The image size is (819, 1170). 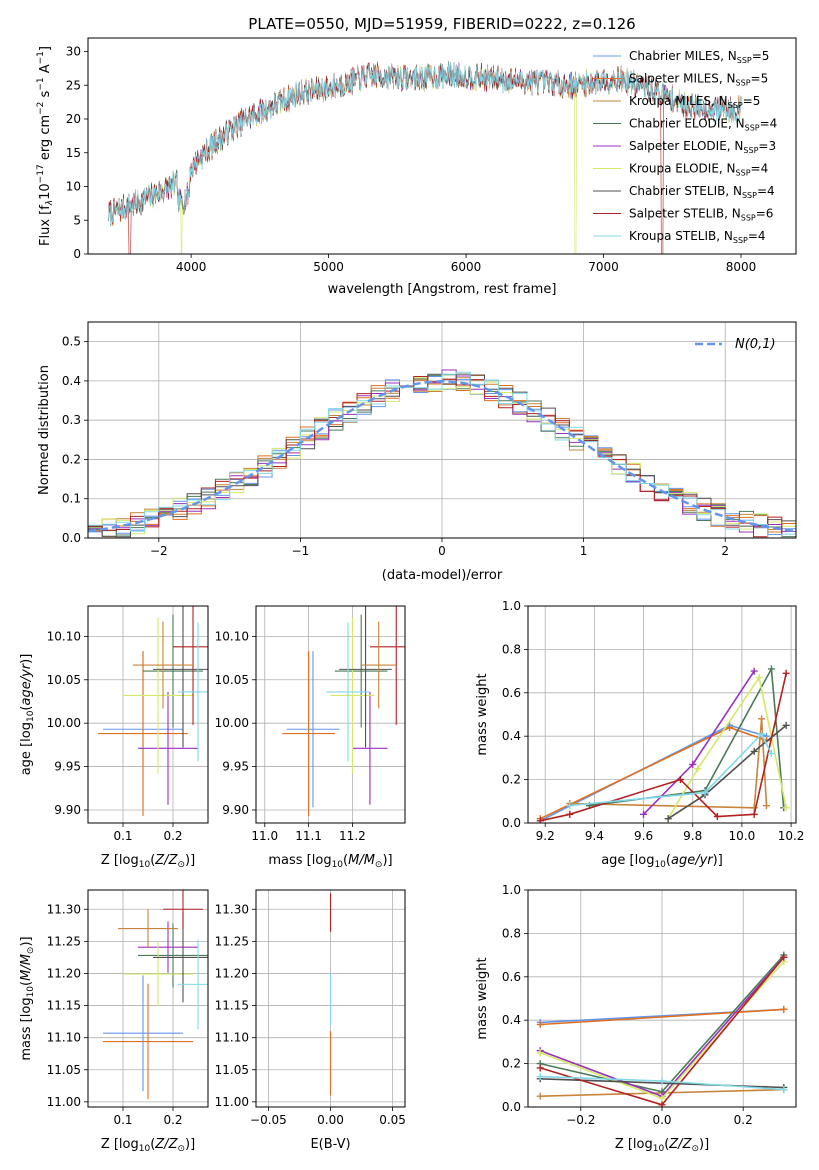 What do you see at coordinates (697, 237) in the screenshot?
I see `legend-entry: Kroupa STELIB, NSSP=4` at bounding box center [697, 237].